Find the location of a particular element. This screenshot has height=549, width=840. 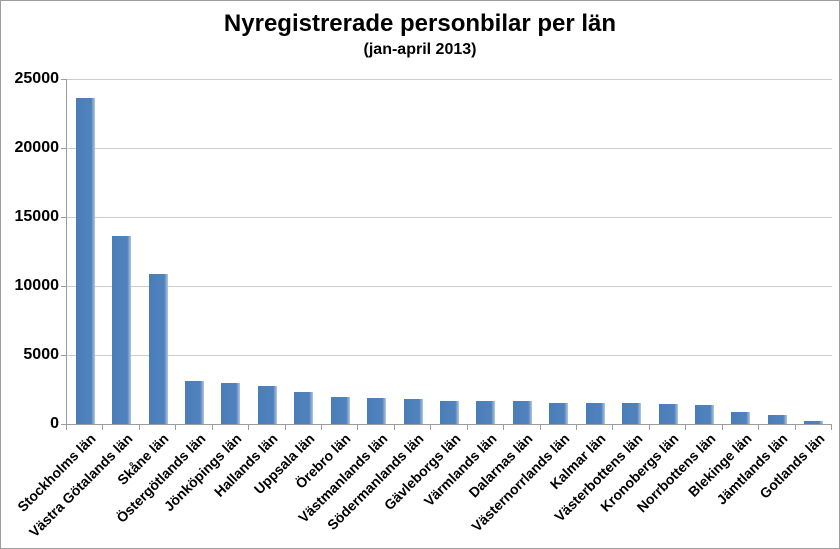

y-axis-tick-label: 25000 is located at coordinates (37, 78).